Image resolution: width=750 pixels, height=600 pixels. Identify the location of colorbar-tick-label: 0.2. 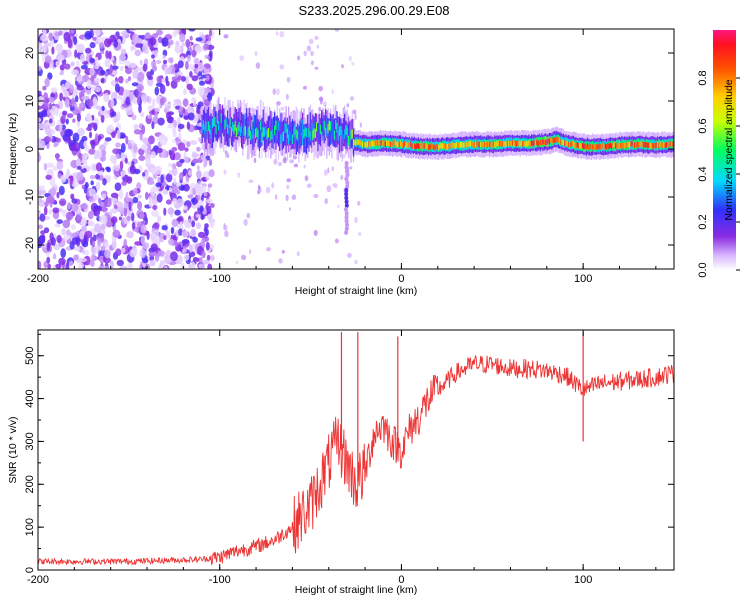
(703, 221).